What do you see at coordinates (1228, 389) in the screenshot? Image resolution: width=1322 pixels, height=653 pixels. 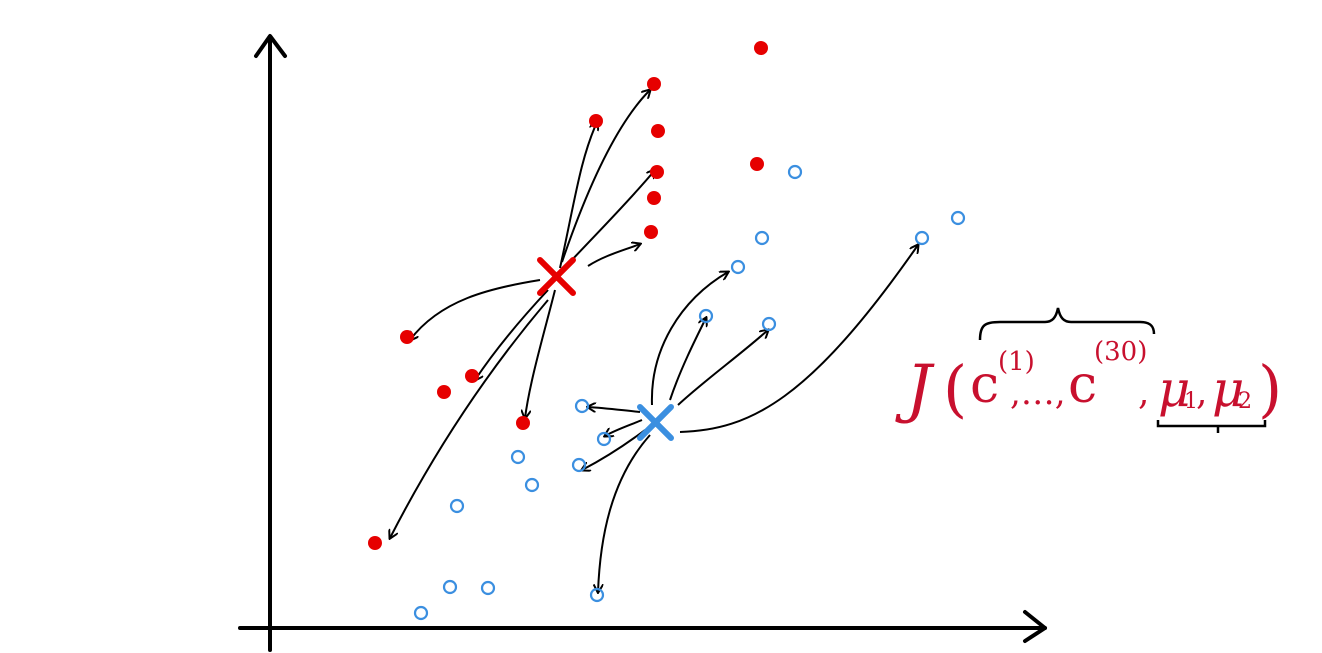 I see `formula-mu2: μ` at bounding box center [1228, 389].